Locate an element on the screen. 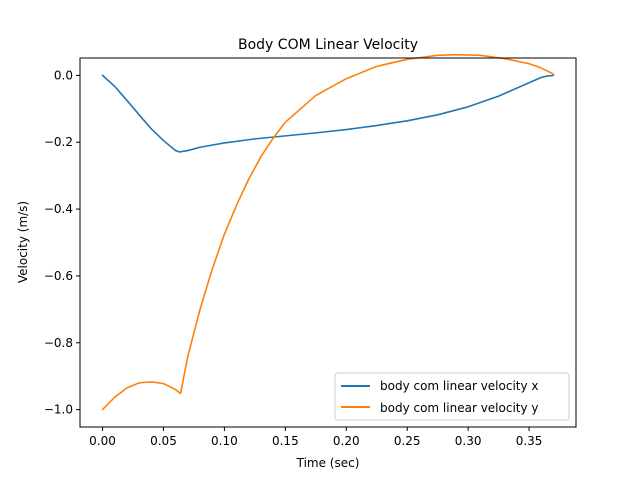  x-tick-label: 0.20 is located at coordinates (346, 441).